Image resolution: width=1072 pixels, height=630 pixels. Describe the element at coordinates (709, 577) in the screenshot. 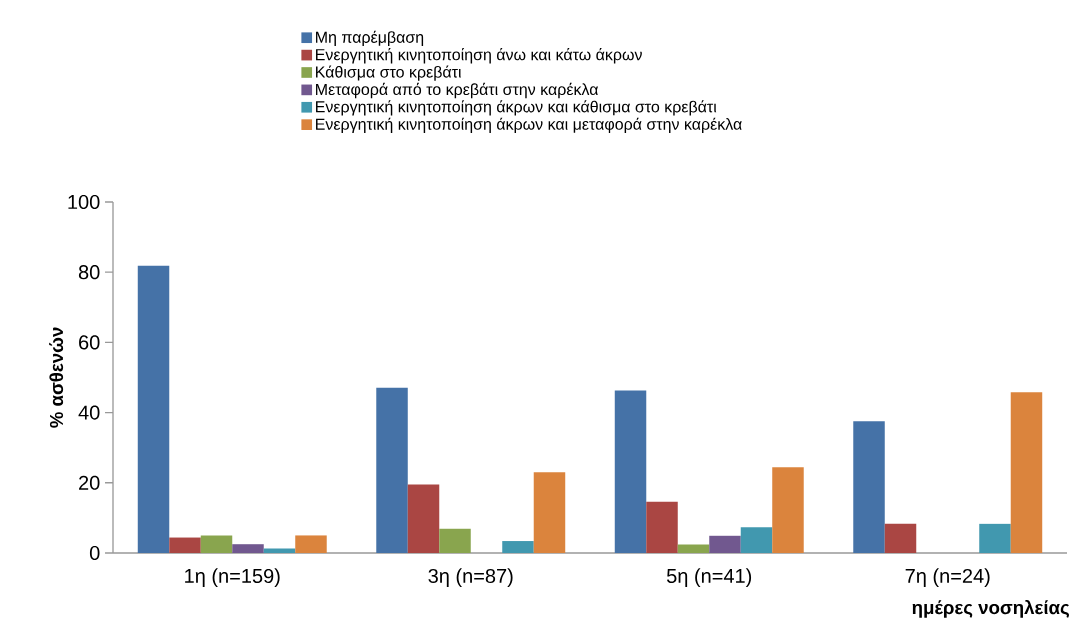

I see `x-tick-label: 5η (n=41)` at that location.